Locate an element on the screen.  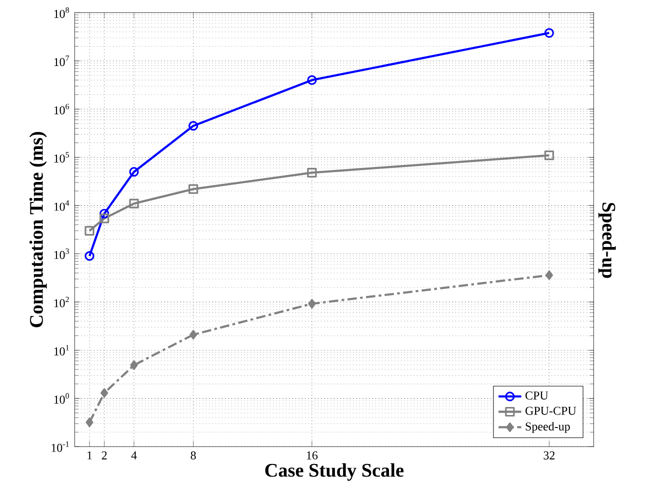
y-tick-label: 10$^{-1}$ is located at coordinates (60, 446).